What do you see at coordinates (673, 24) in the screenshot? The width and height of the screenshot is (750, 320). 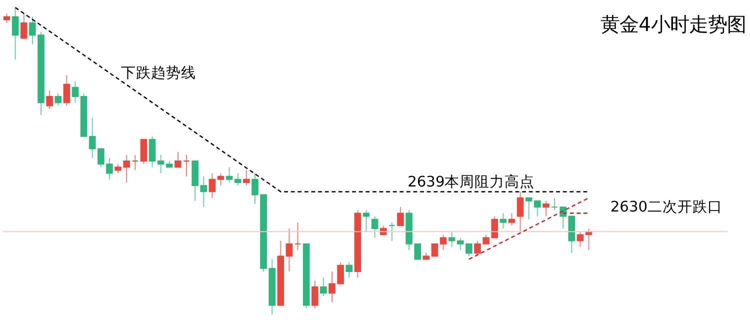 I see `text: 黄金4小时走势图` at bounding box center [673, 24].